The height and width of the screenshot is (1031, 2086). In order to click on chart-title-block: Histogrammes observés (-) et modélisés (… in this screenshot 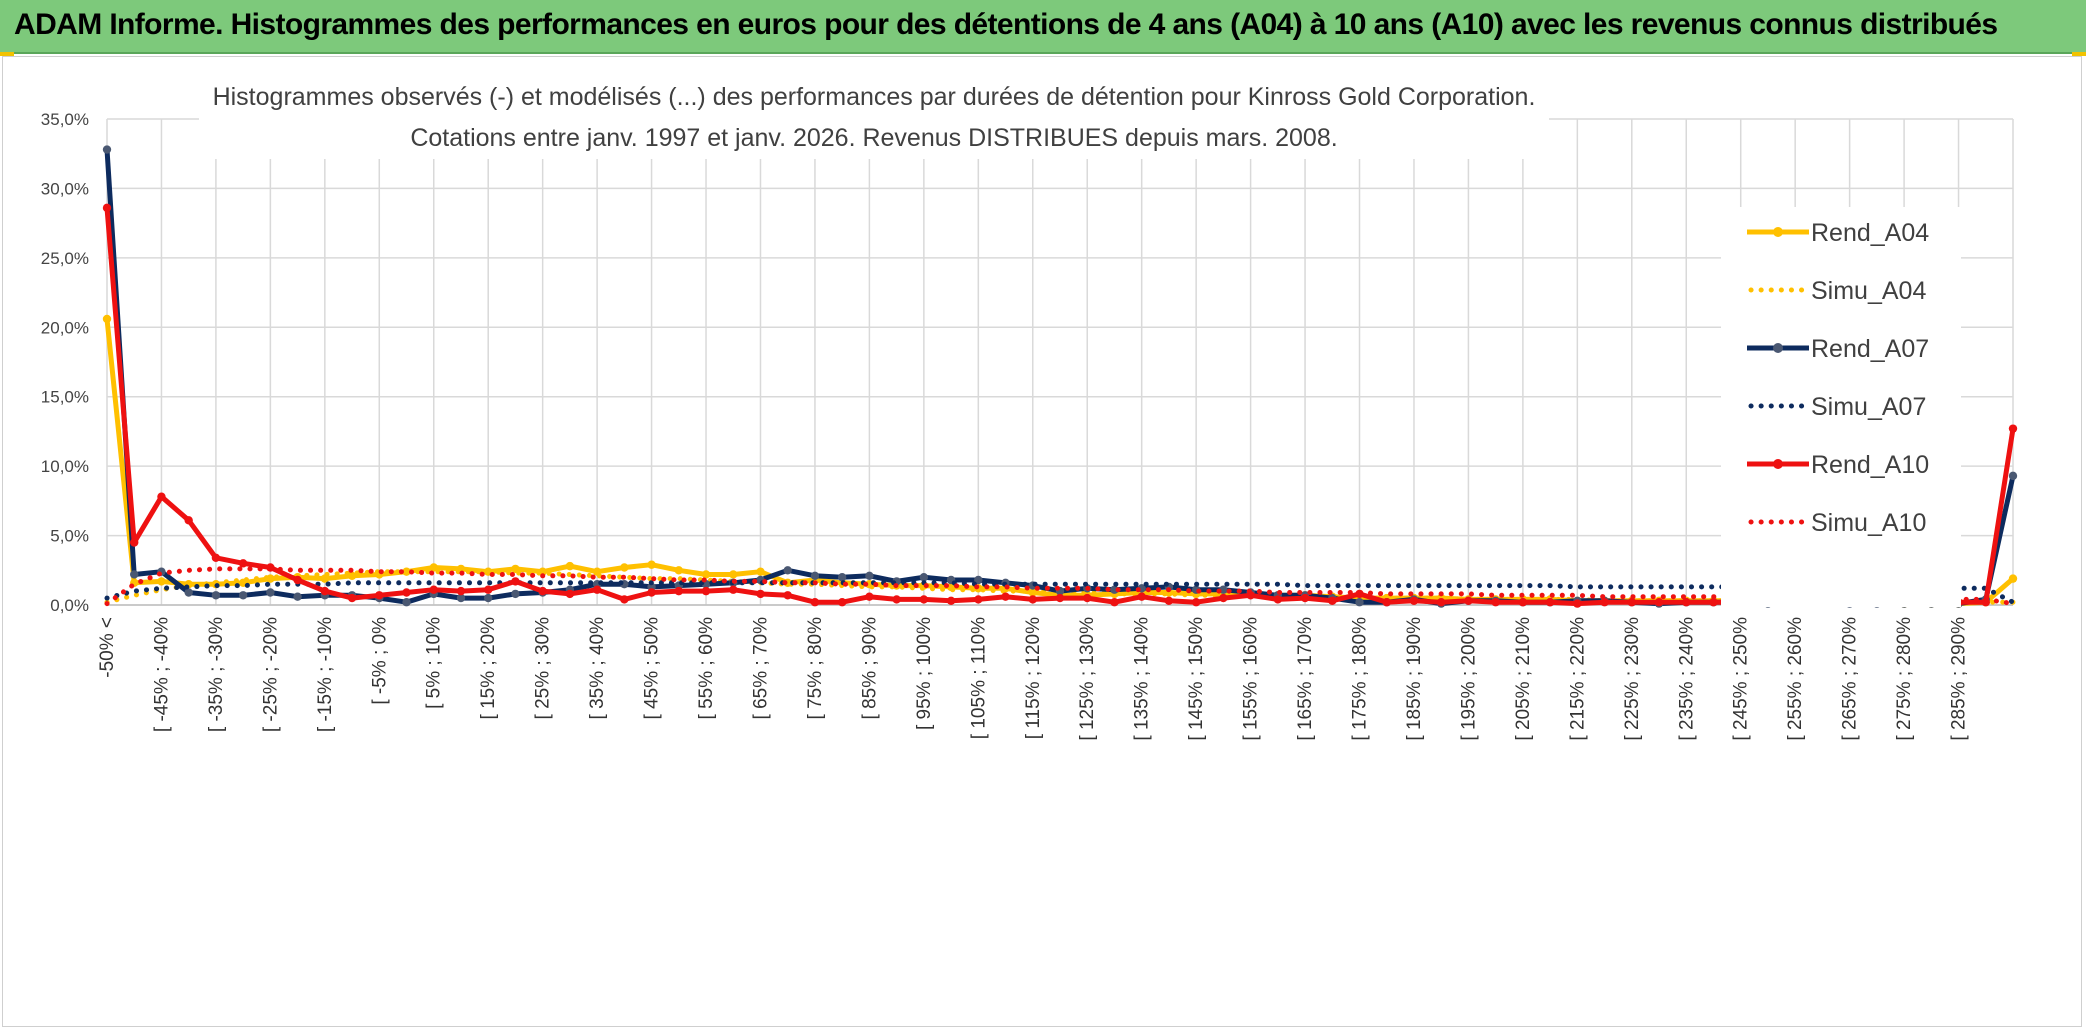, I will do `click(874, 111)`.